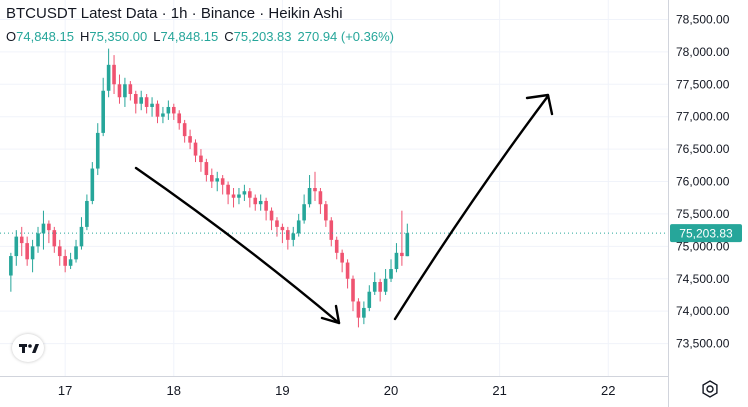 Image resolution: width=748 pixels, height=407 pixels. Describe the element at coordinates (703, 214) in the screenshot. I see `price-tick-label: 75,500.00` at that location.